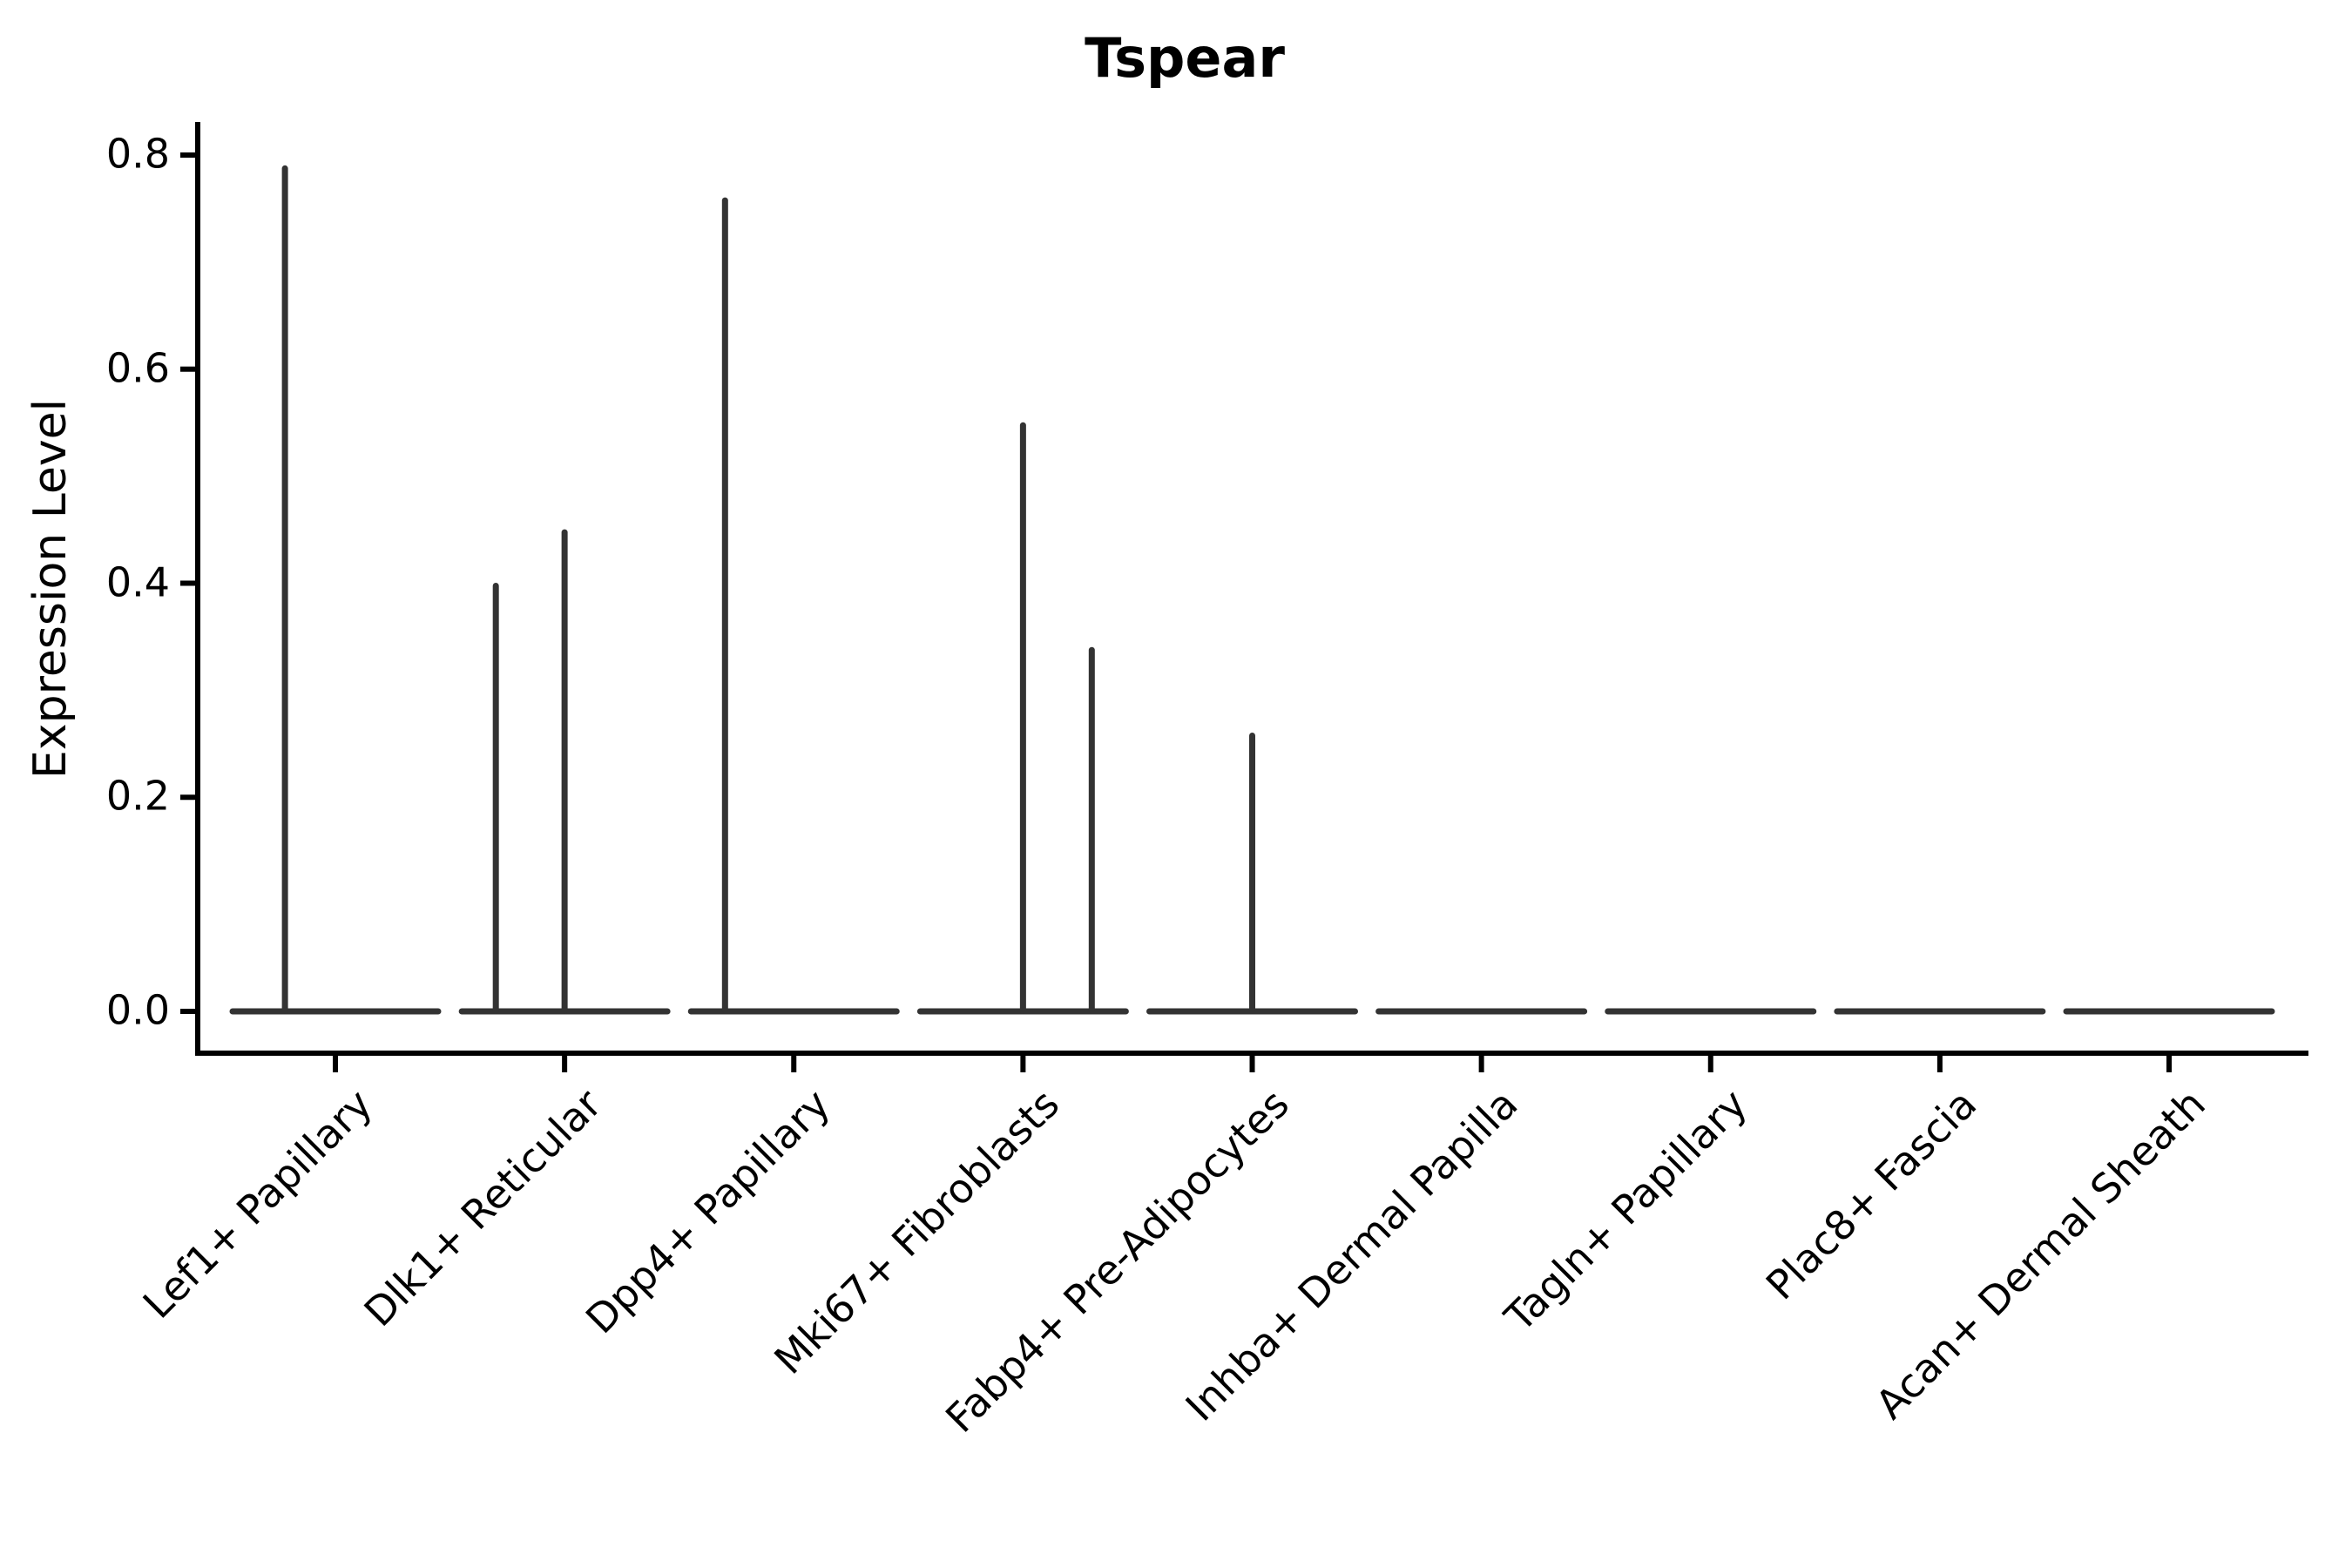 The image size is (2352, 1568). I want to click on y-tick-label: 0.4, so click(137, 581).